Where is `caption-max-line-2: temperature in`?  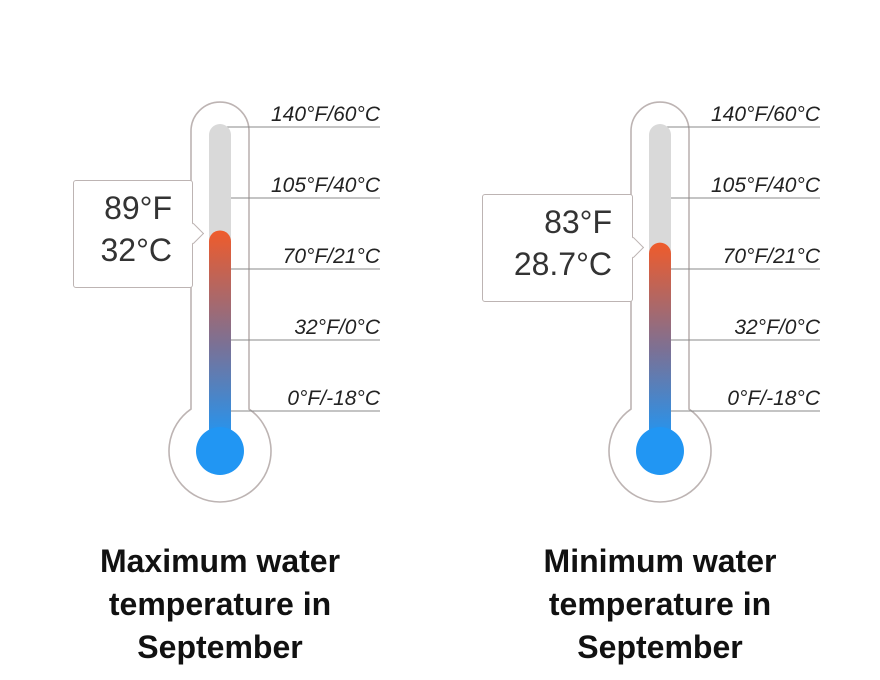 caption-max-line-2: temperature in is located at coordinates (220, 604).